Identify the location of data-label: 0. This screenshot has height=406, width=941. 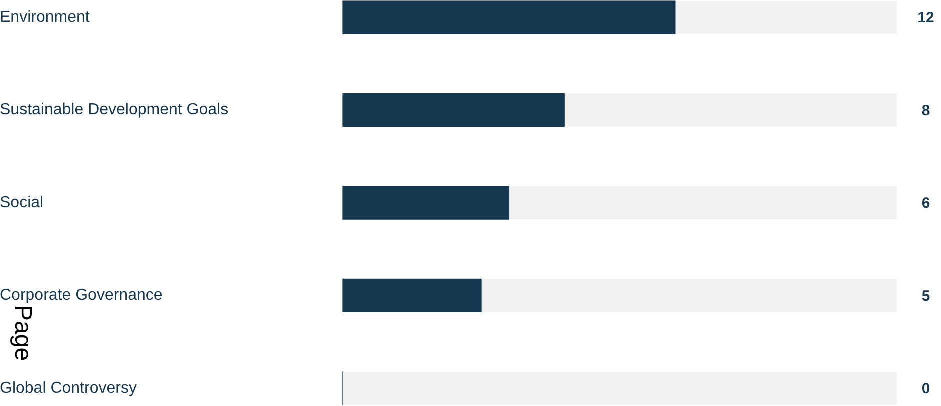
(926, 389).